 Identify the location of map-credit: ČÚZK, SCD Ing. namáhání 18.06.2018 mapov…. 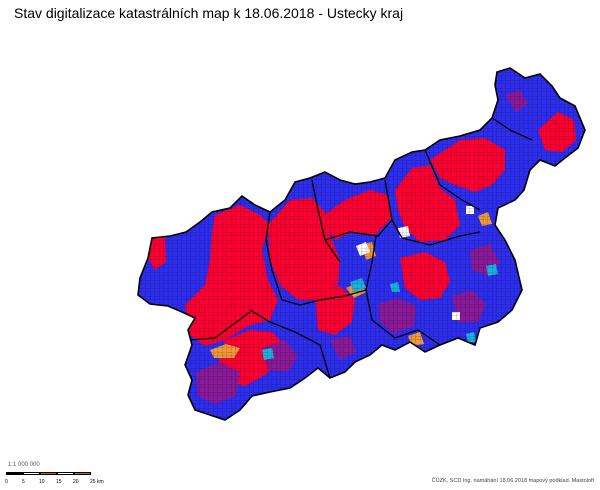
(512, 481).